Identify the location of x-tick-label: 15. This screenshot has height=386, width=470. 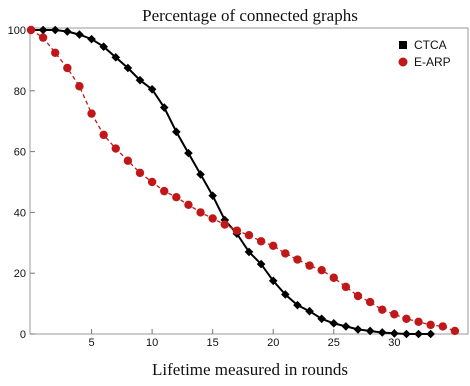
(213, 343).